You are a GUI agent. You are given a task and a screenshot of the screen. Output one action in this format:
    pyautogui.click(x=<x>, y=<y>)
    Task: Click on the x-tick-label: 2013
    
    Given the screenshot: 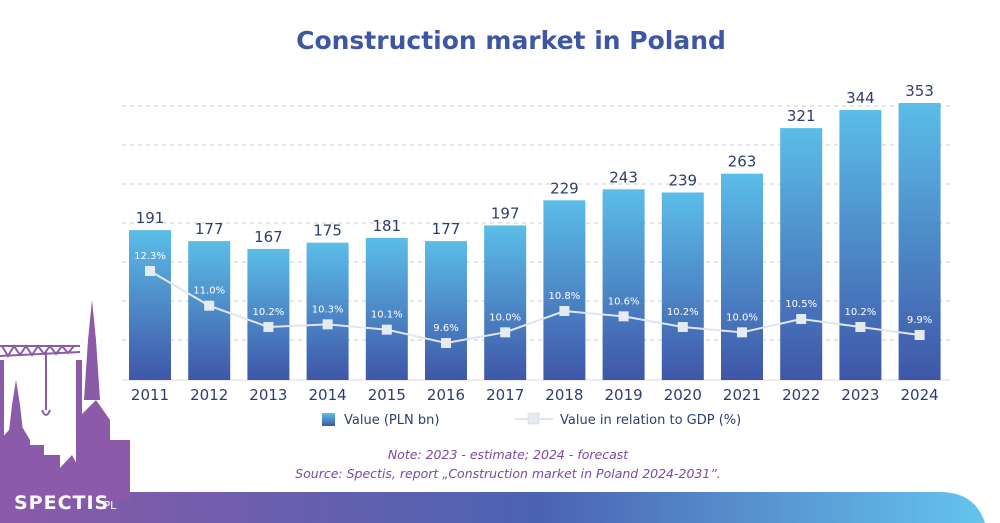 What is the action you would take?
    pyautogui.click(x=268, y=395)
    